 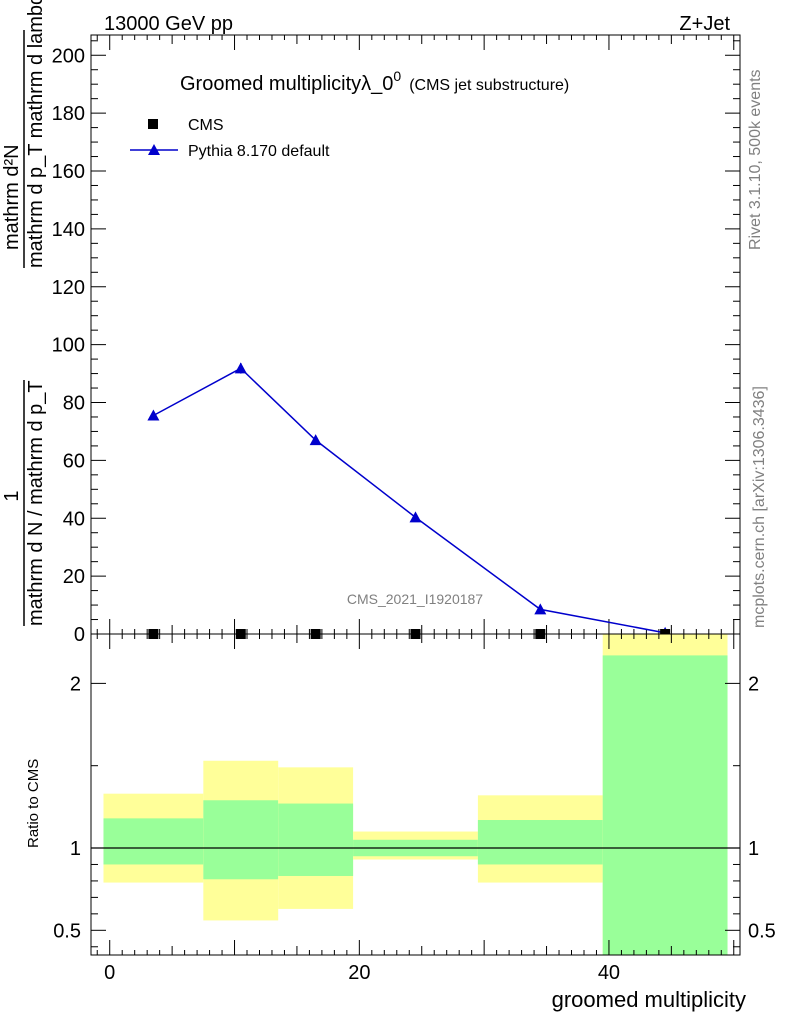 I want to click on main-ytick-label: 80, so click(x=74, y=404).